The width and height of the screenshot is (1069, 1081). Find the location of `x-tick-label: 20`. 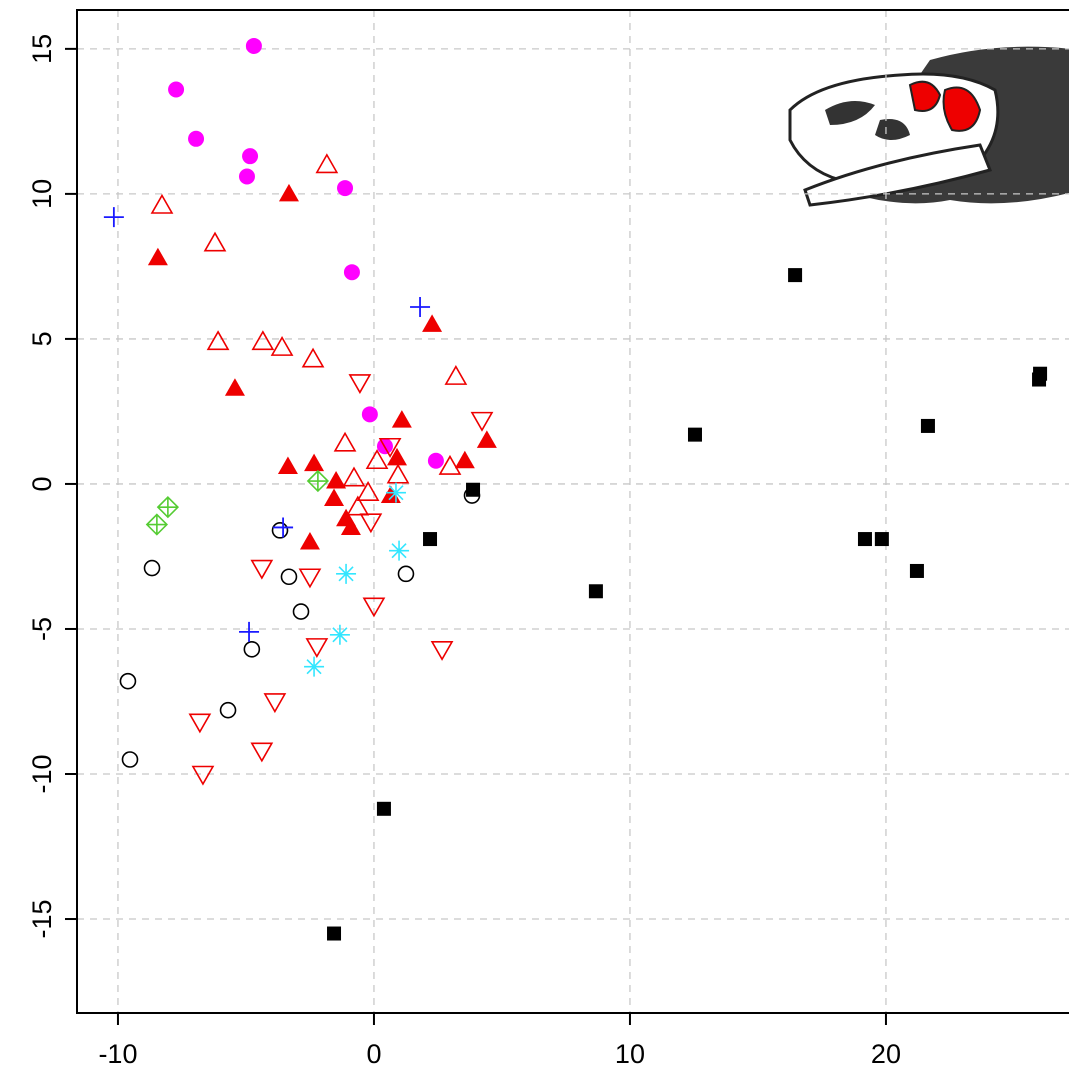

x-tick-label: 20 is located at coordinates (886, 1054).